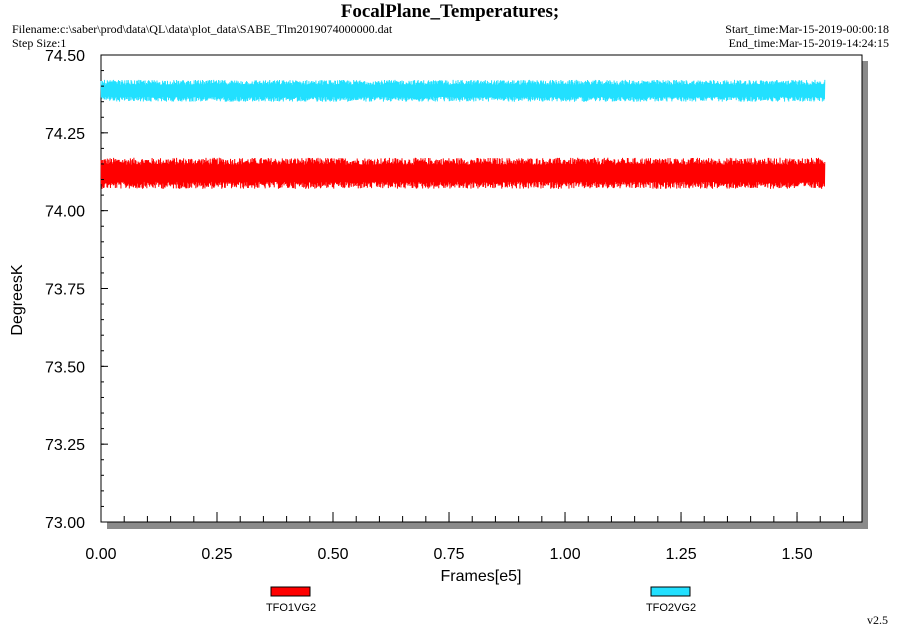  Describe the element at coordinates (463, 90) in the screenshot. I see `series-line-tfo2vg2` at that location.